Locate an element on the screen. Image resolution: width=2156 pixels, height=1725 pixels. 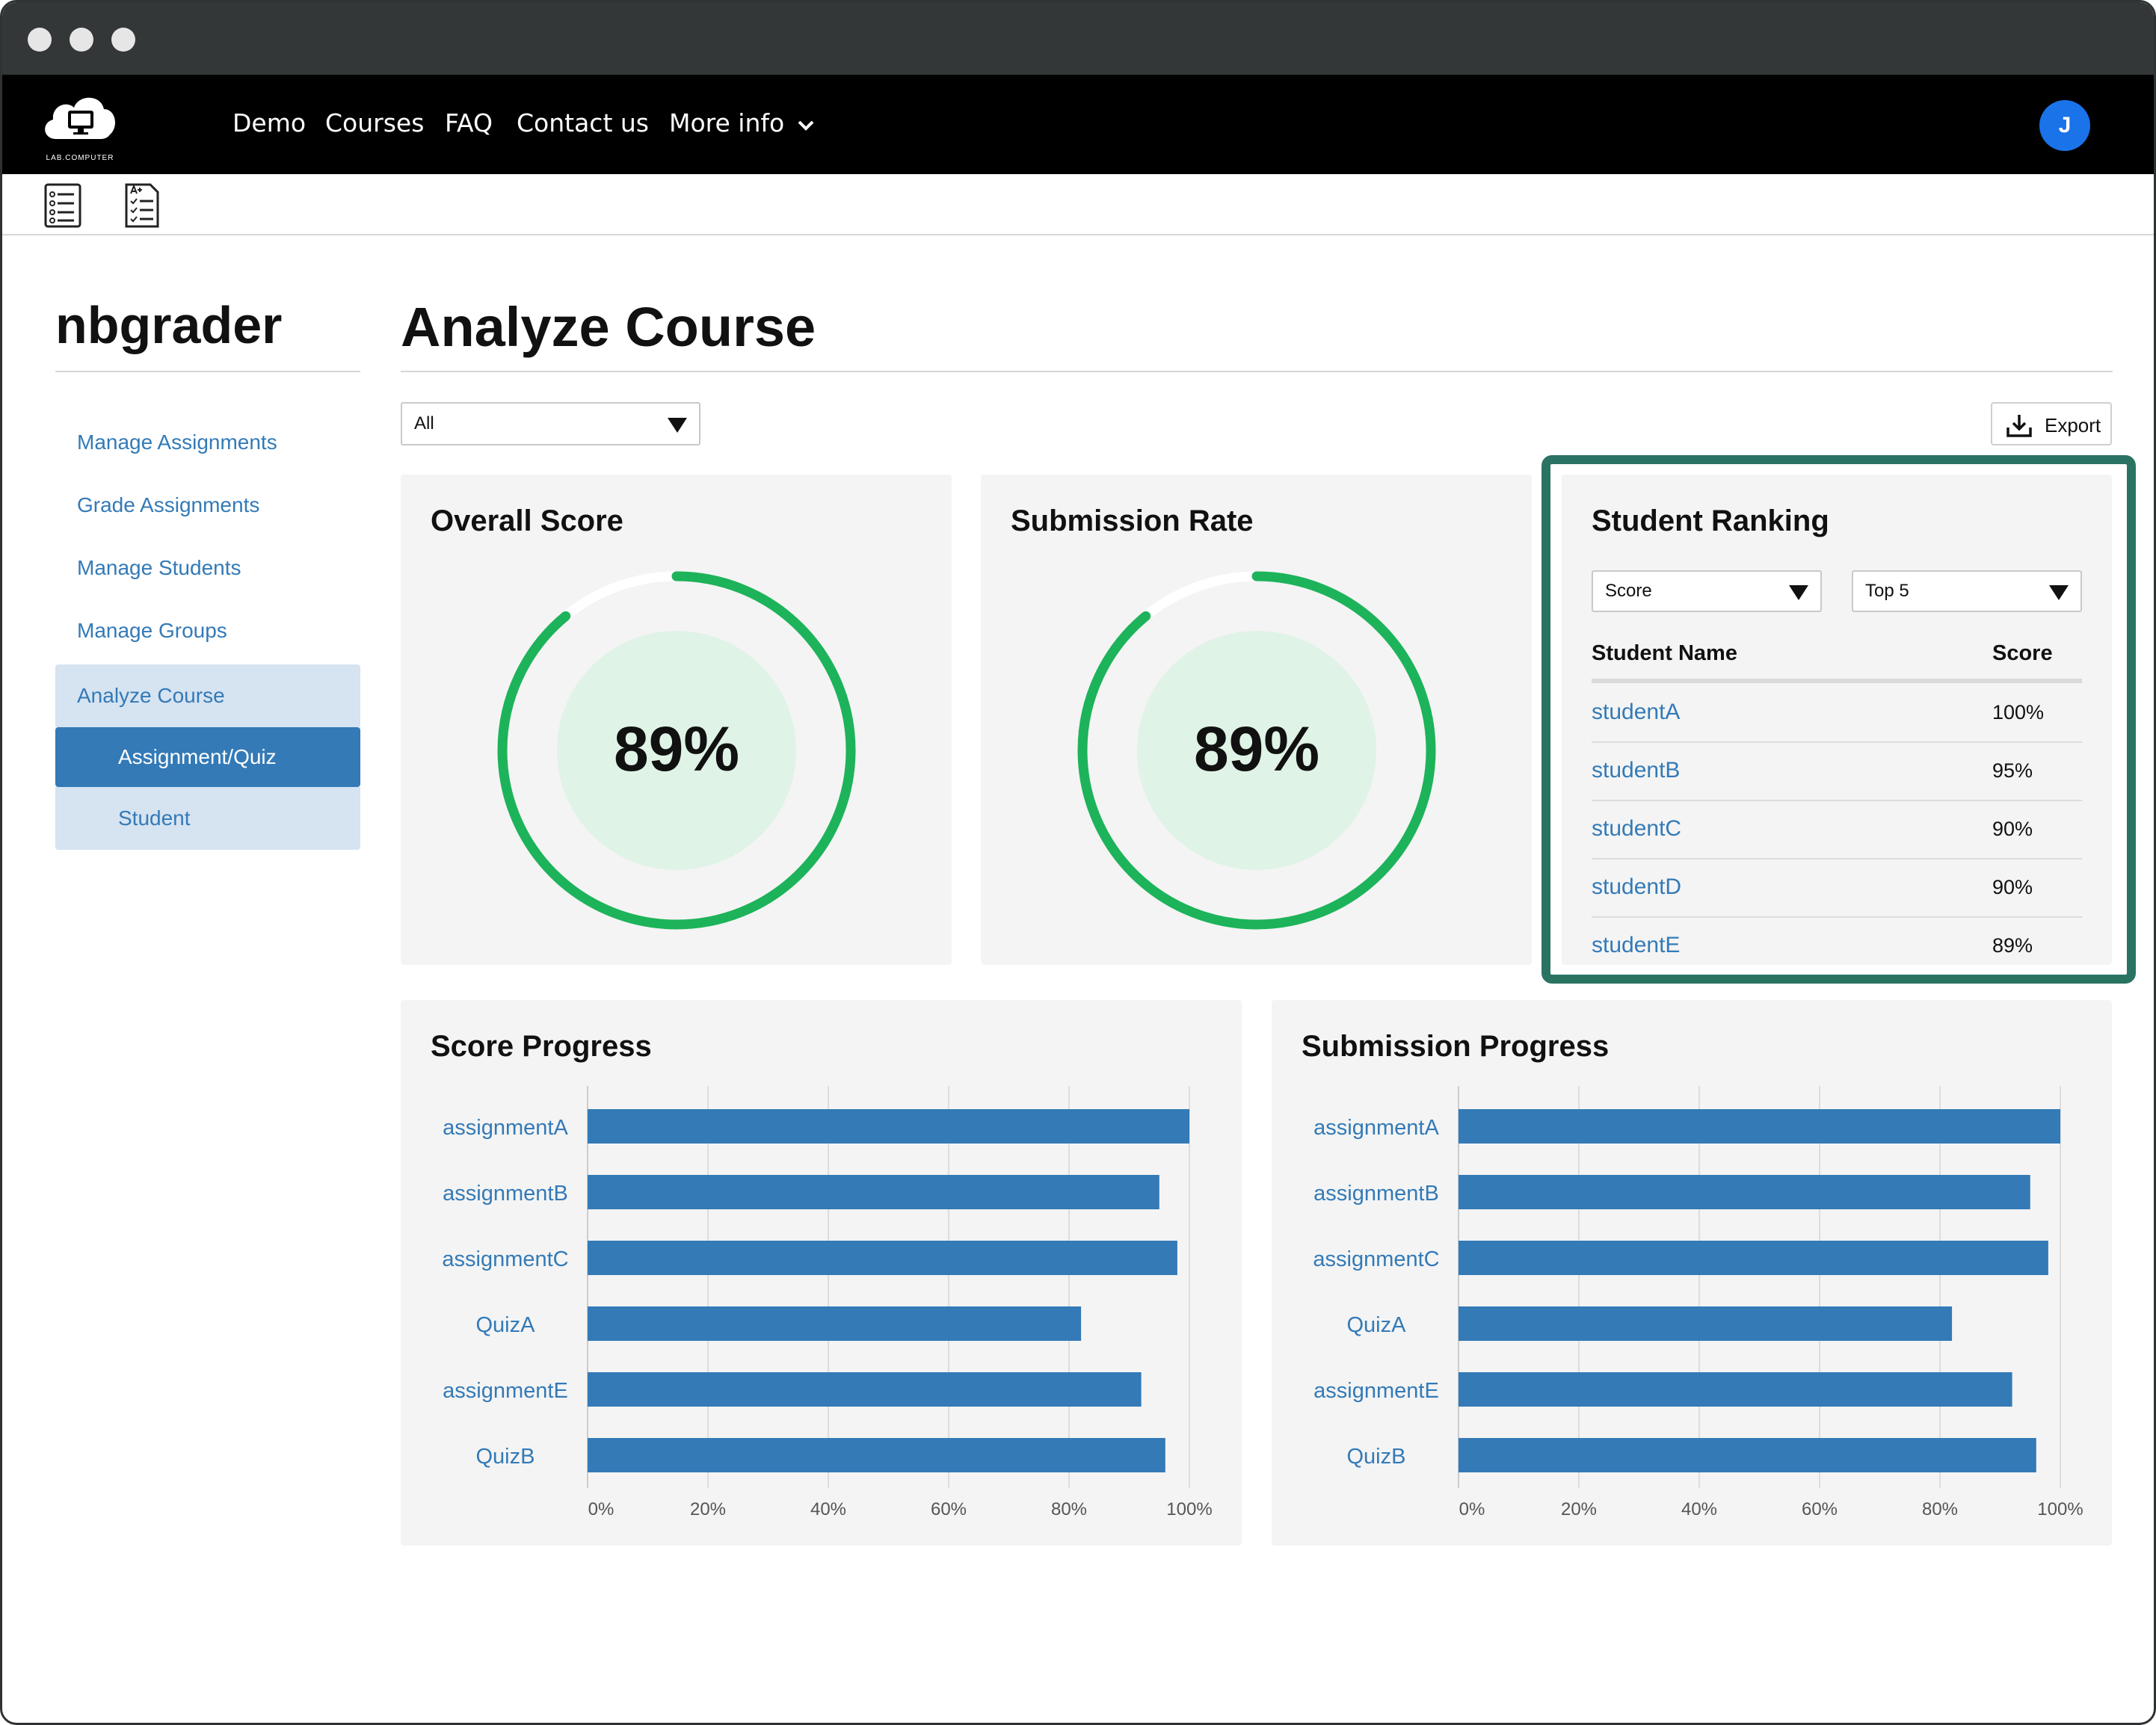
sidebar-divider is located at coordinates (207, 371).